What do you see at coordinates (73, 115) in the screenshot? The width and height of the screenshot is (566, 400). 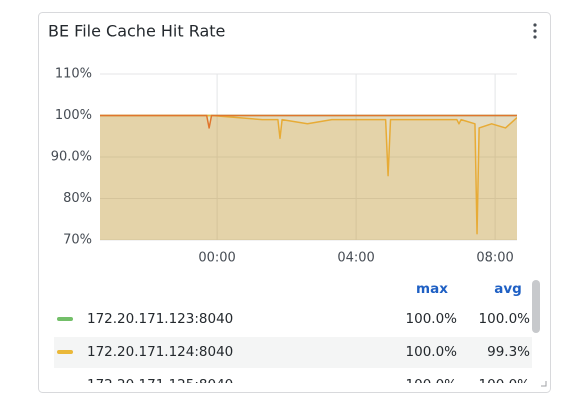 I see `y-tick-label: 100%` at bounding box center [73, 115].